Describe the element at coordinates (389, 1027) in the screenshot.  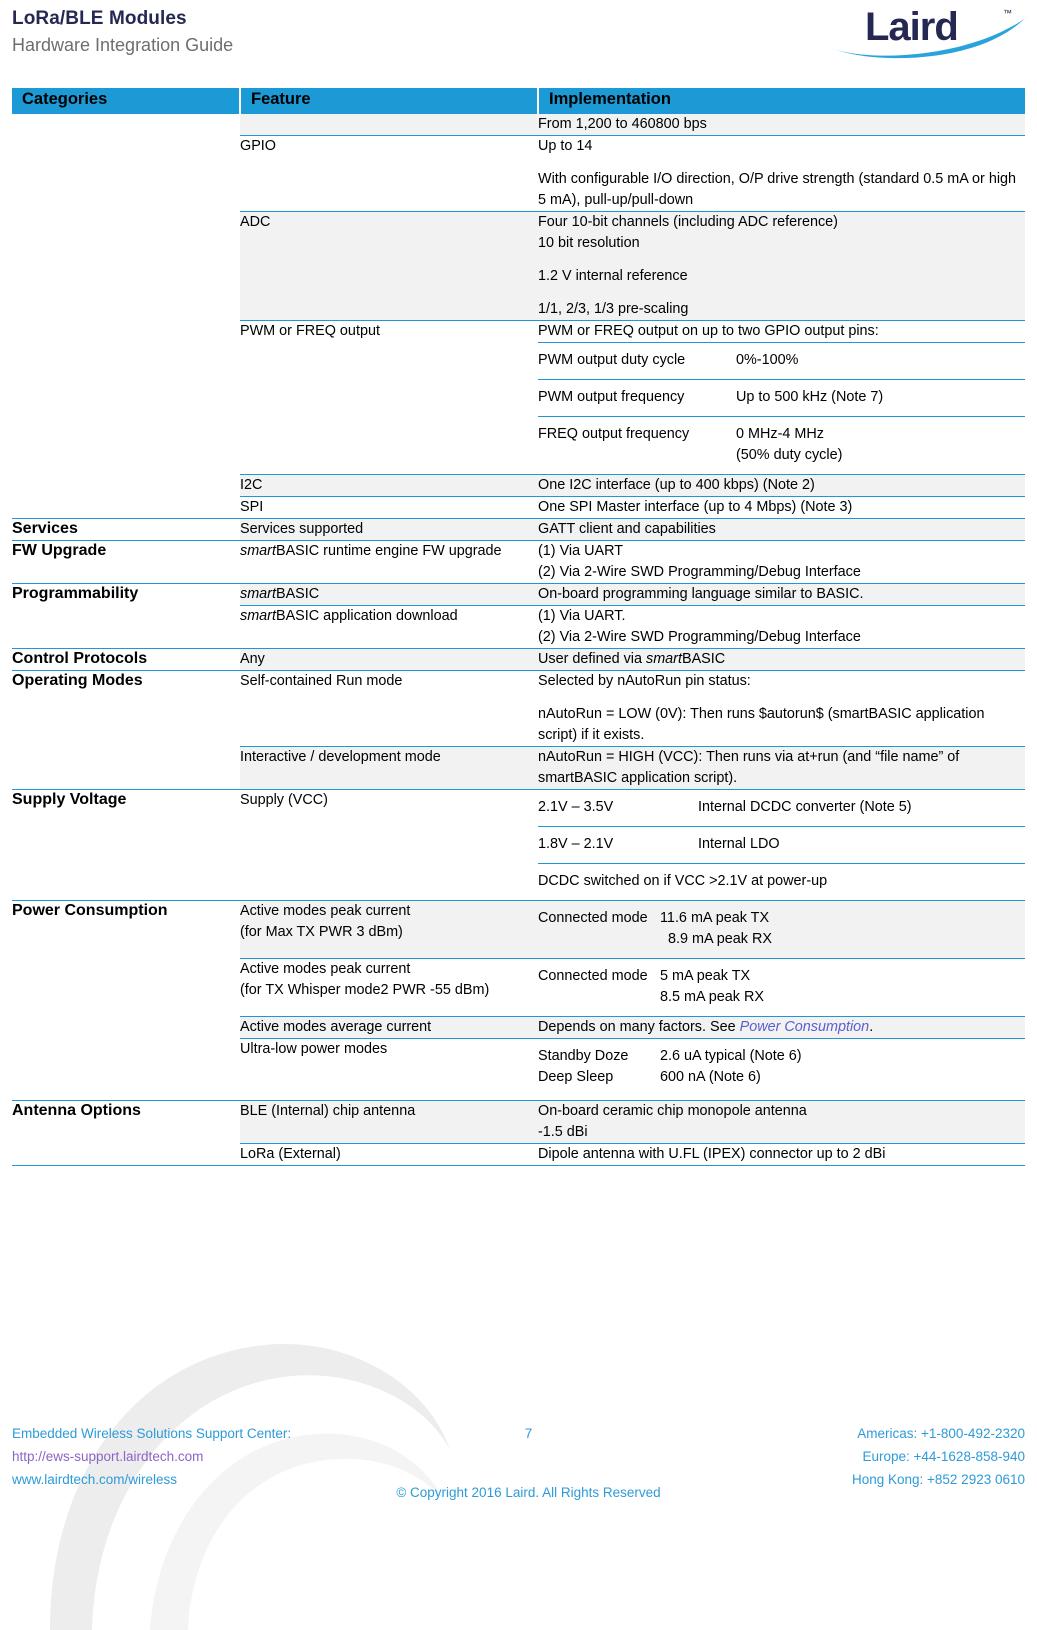
I see `feature-cell: Active modes average current` at that location.